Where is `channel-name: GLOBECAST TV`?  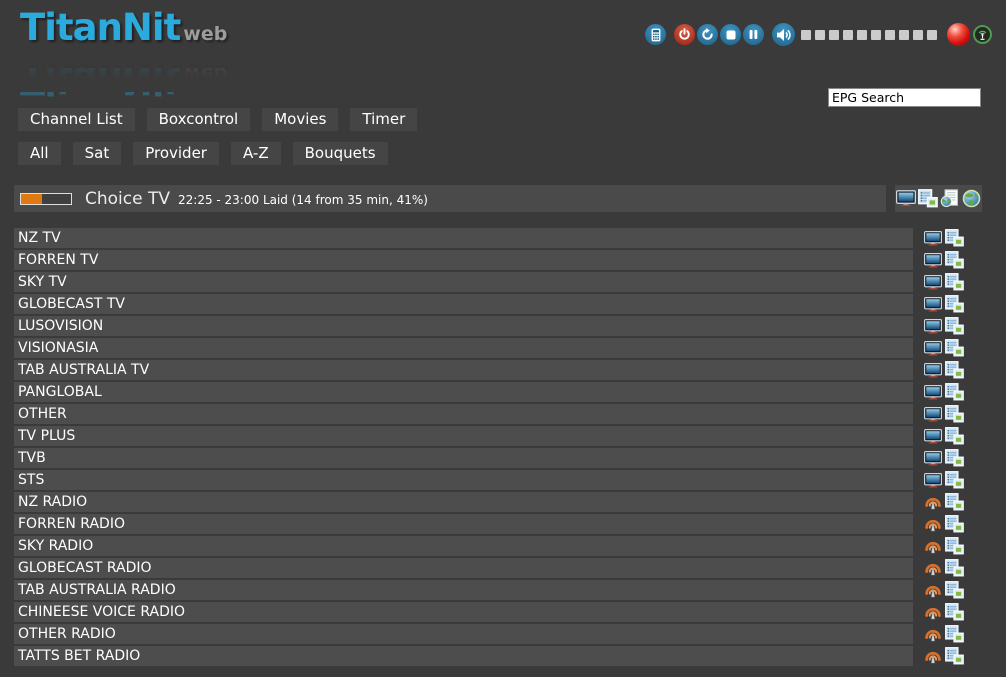 channel-name: GLOBECAST TV is located at coordinates (463, 304).